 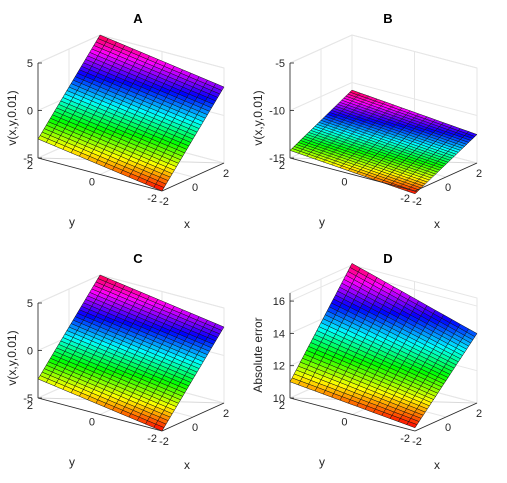 What do you see at coordinates (387, 18) in the screenshot?
I see `panel-title: B` at bounding box center [387, 18].